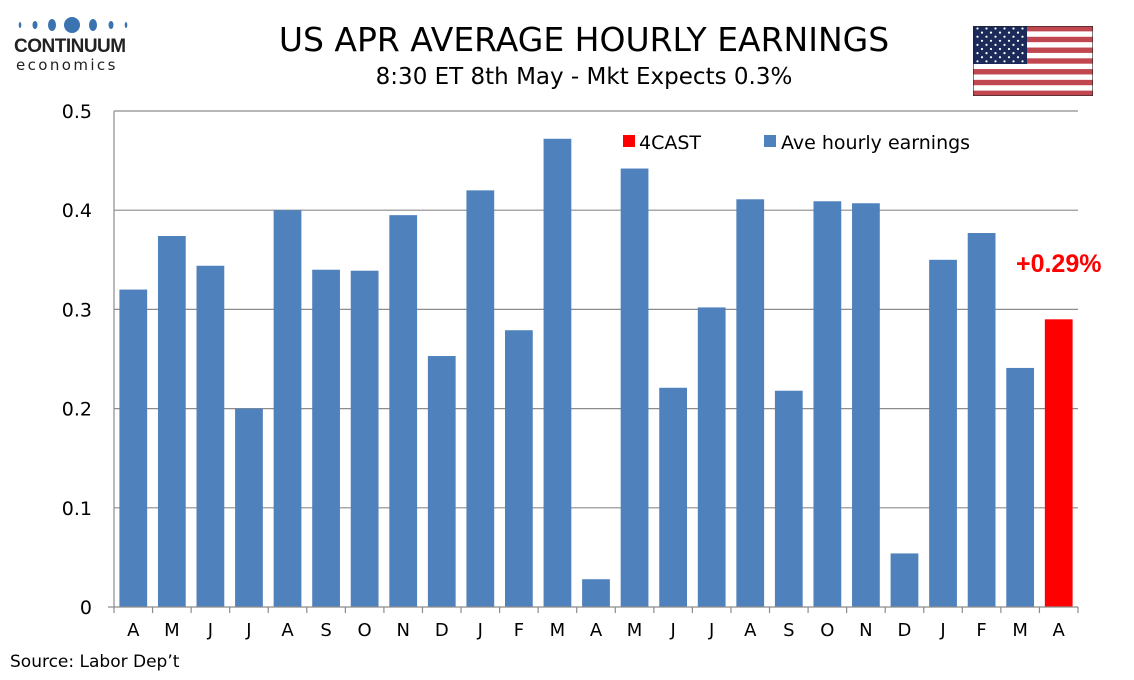 Image resolution: width=1134 pixels, height=680 pixels. I want to click on logo-subtitle: economics, so click(67, 65).